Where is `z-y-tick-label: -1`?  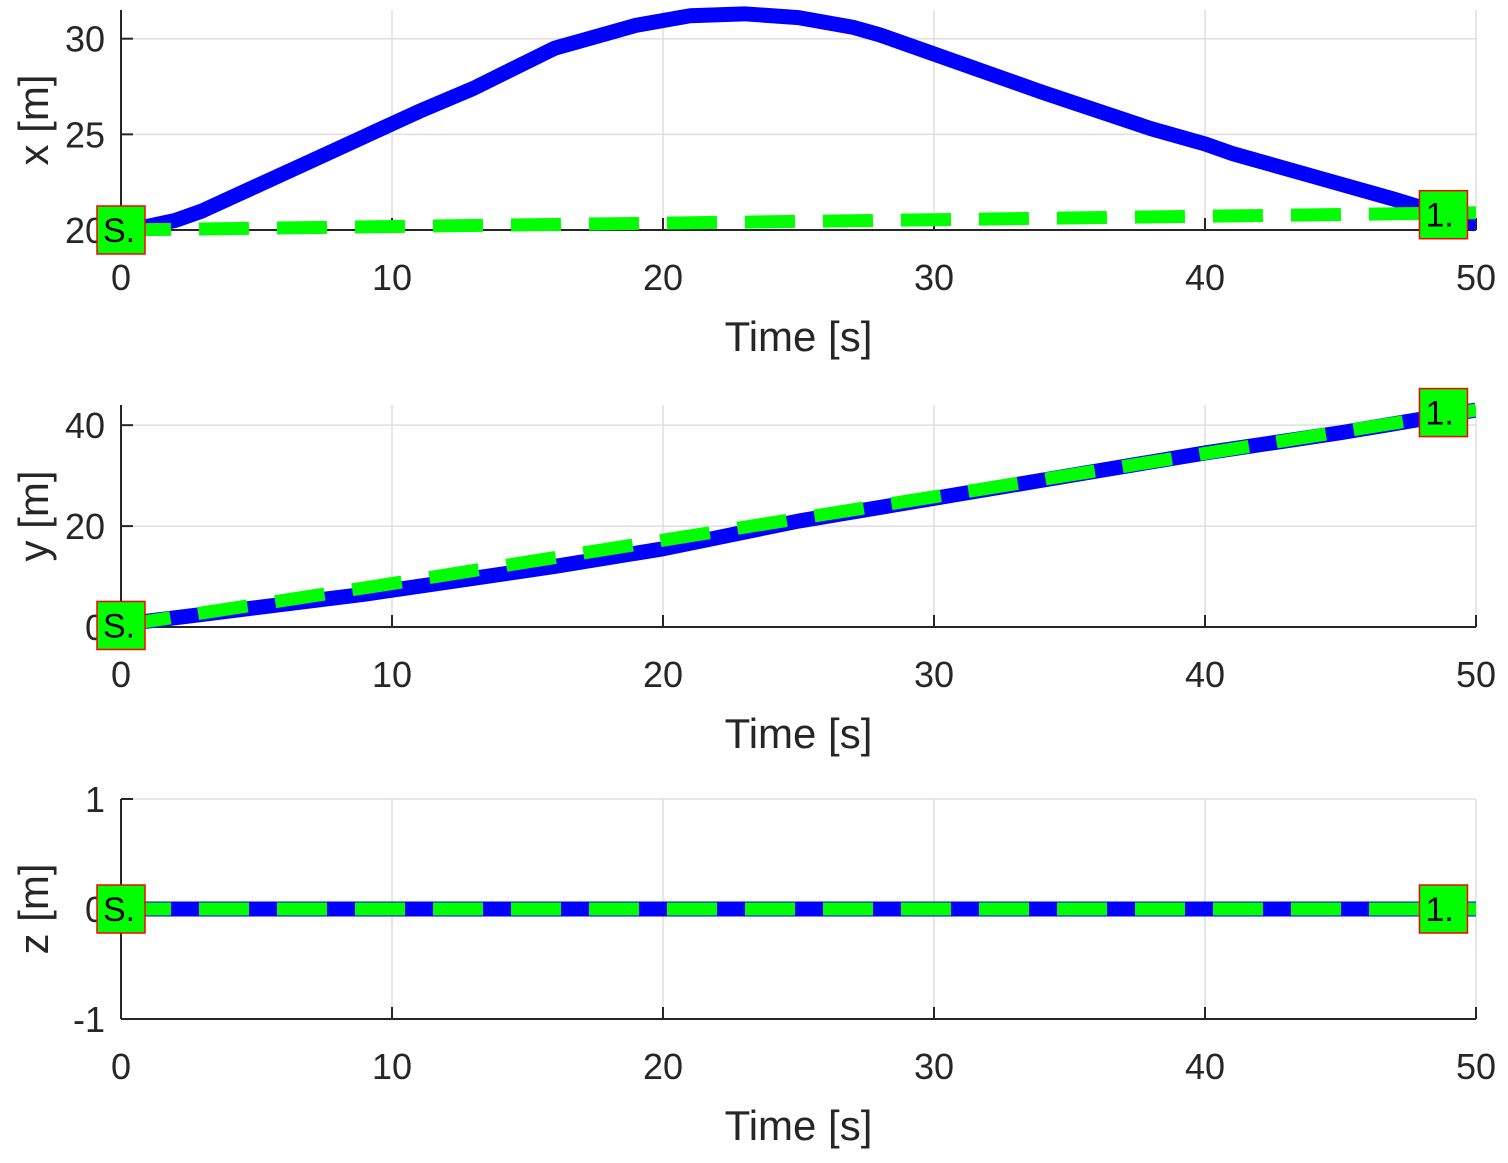
z-y-tick-label: -1 is located at coordinates (89, 1019).